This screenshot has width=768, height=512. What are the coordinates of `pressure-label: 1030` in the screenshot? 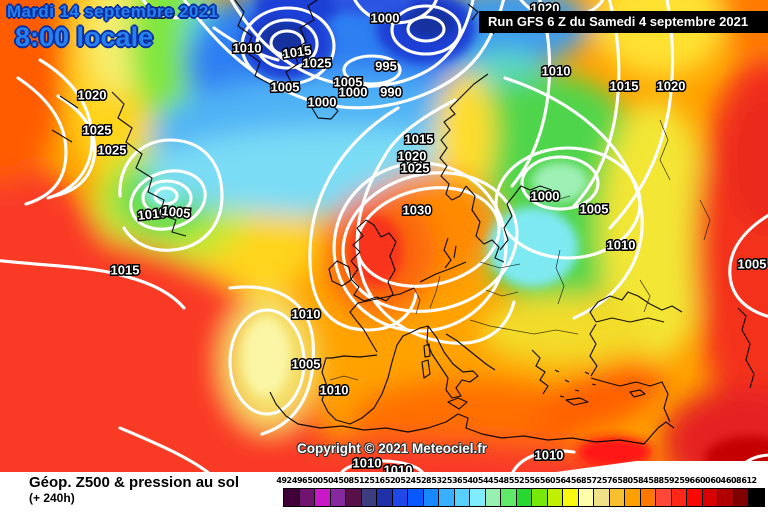 It's located at (417, 210).